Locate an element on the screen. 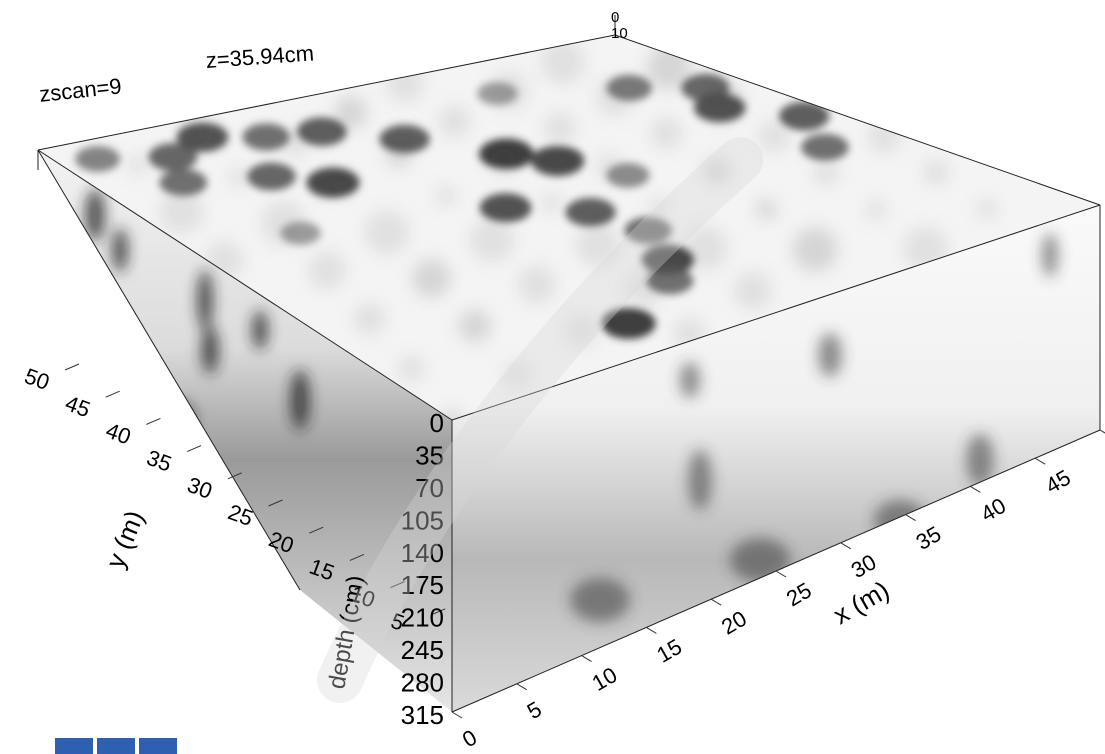  x-tick-label: 20 is located at coordinates (734, 623).